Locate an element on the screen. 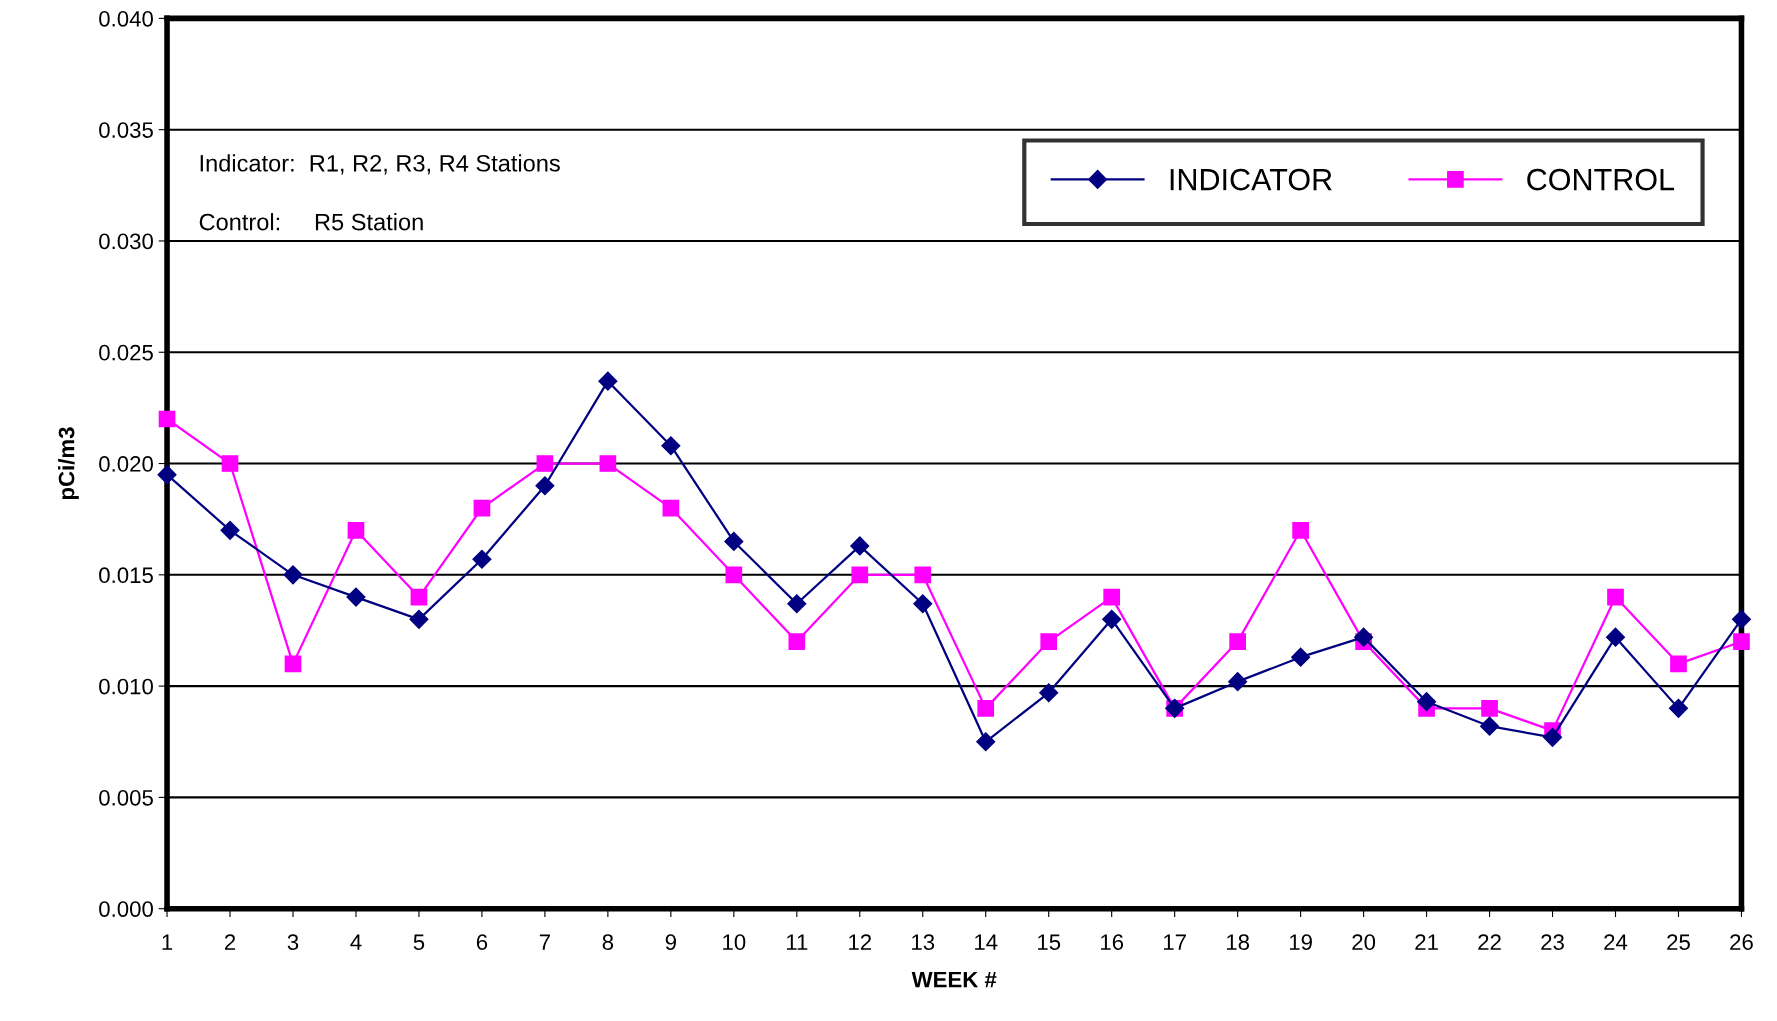 The height and width of the screenshot is (1021, 1777). x-tick-label: 12 is located at coordinates (860, 942).